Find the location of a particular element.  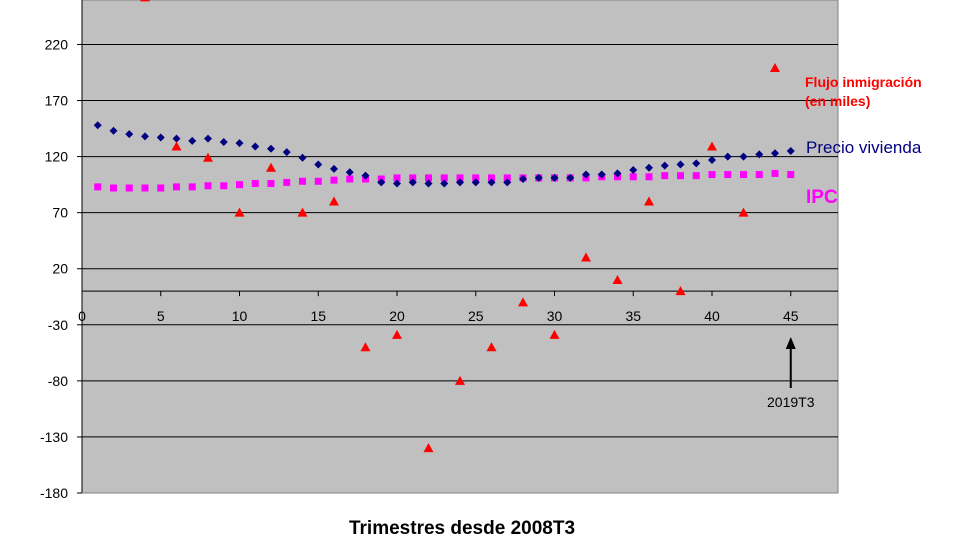

x-axis-ticks: 0 5 10 15 20 25 30 35 40 45 is located at coordinates (438, 307).